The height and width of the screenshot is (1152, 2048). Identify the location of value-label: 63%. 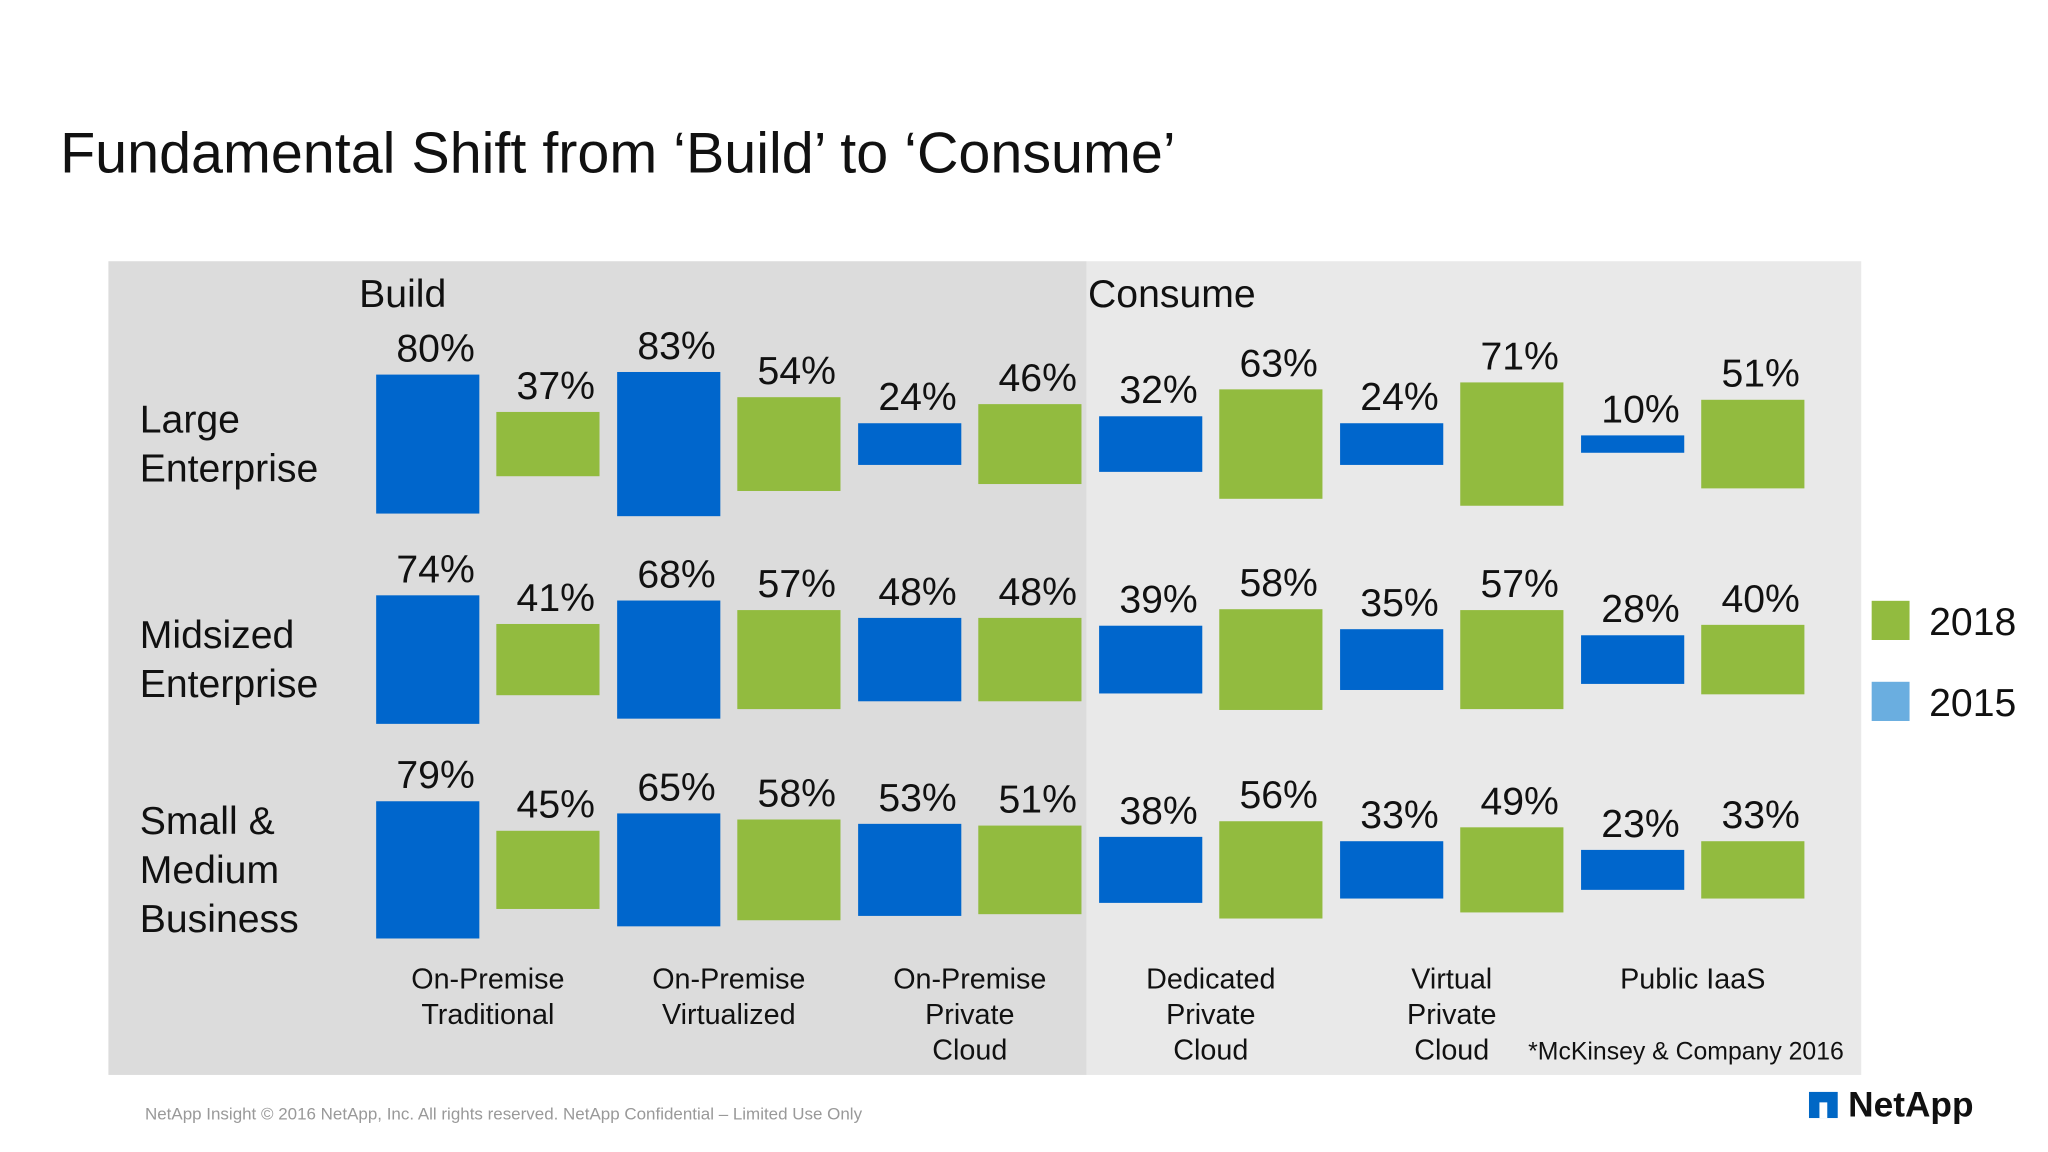
(1278, 363).